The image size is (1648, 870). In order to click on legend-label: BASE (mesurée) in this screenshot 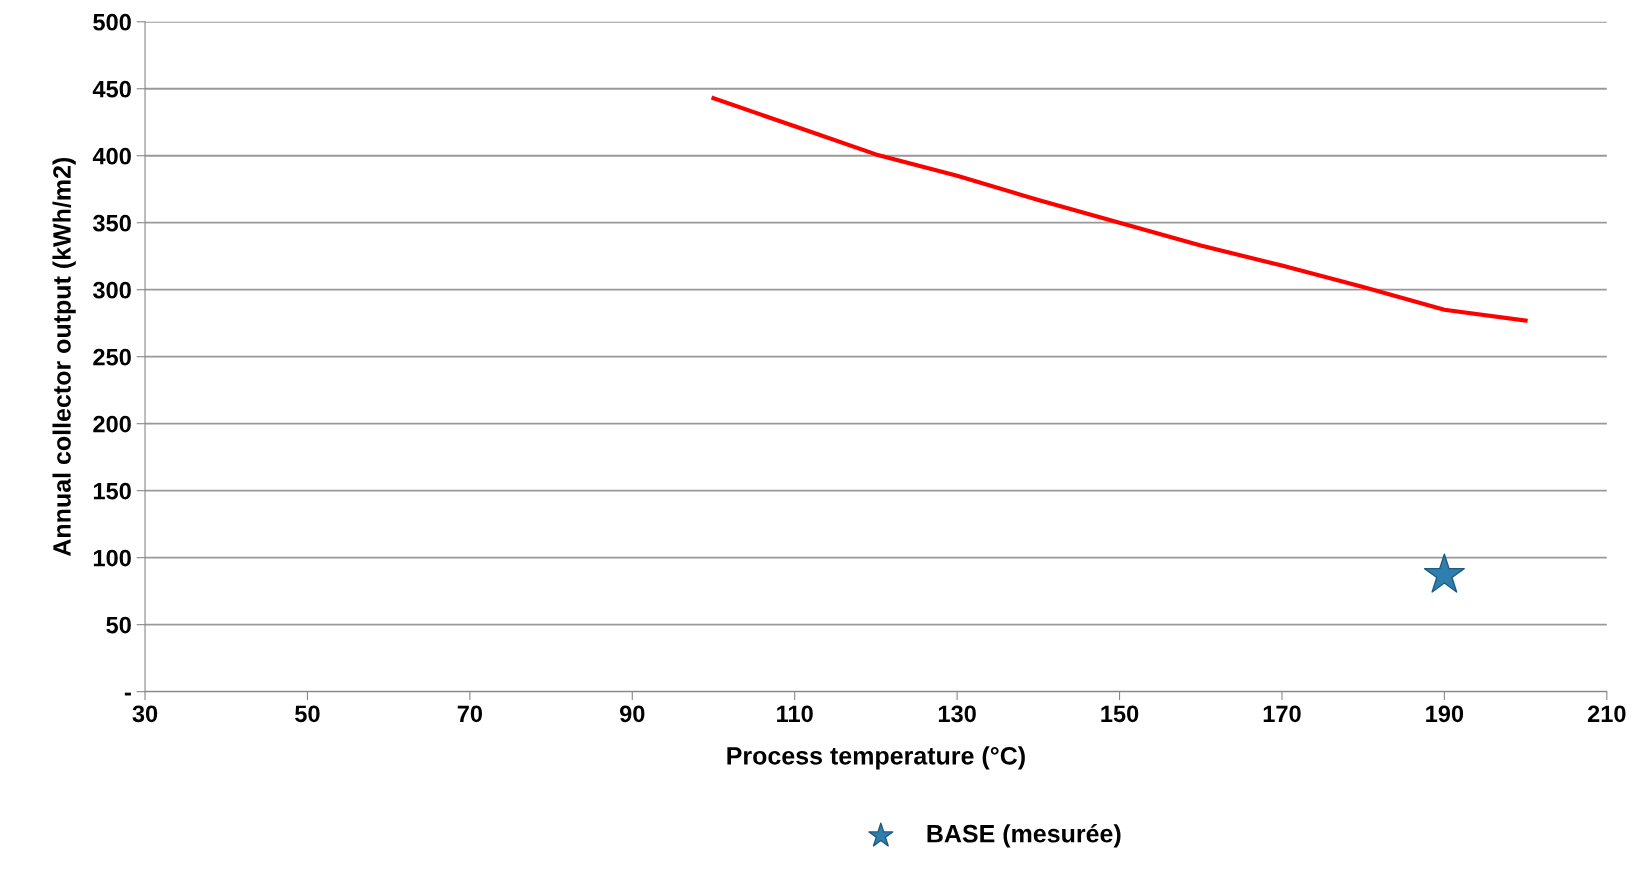, I will do `click(1024, 835)`.